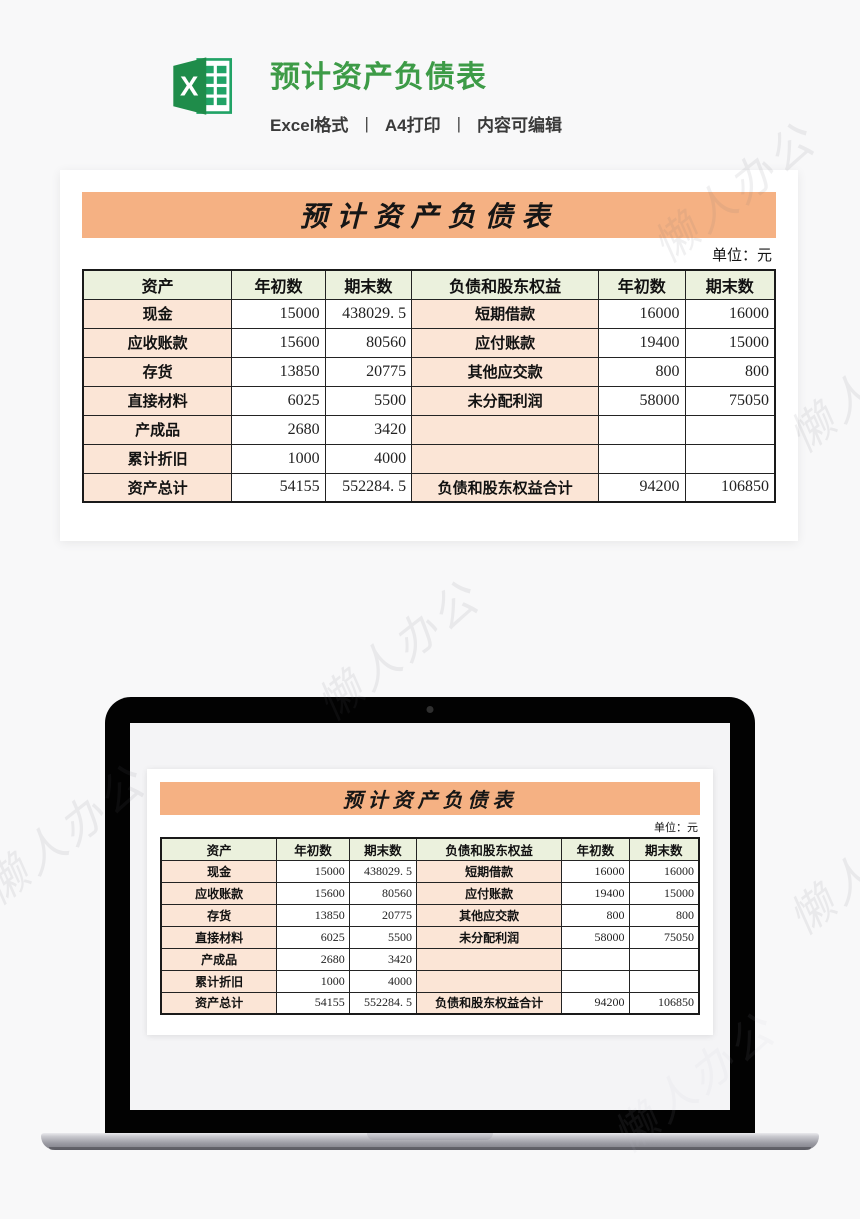 The image size is (860, 1219). What do you see at coordinates (189, 86) in the screenshot?
I see `svg-text: X` at bounding box center [189, 86].